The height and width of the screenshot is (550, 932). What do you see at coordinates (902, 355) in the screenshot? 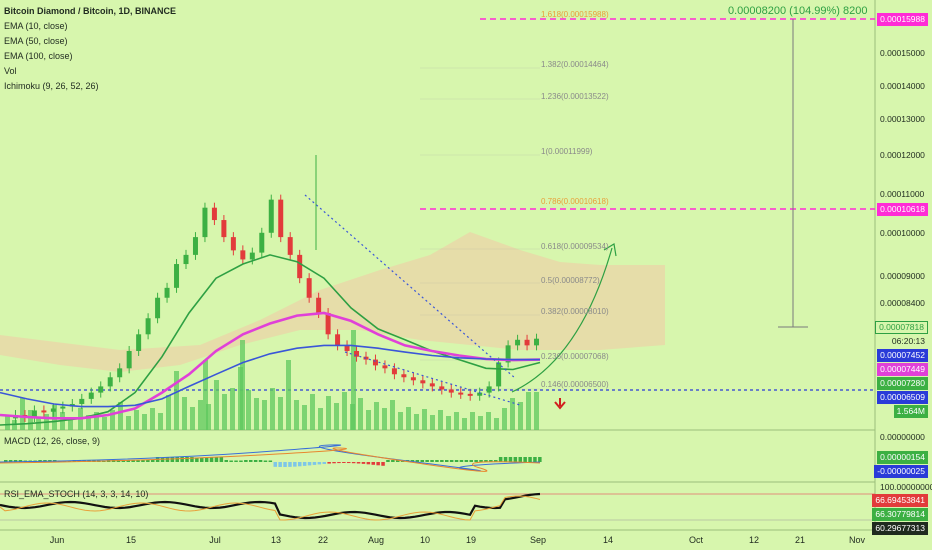
I see `price-tag-ema-blue: 0.00007452` at bounding box center [902, 355].